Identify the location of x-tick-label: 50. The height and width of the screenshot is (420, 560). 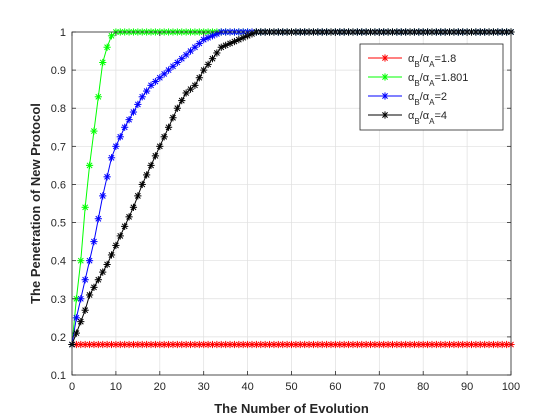
(291, 387).